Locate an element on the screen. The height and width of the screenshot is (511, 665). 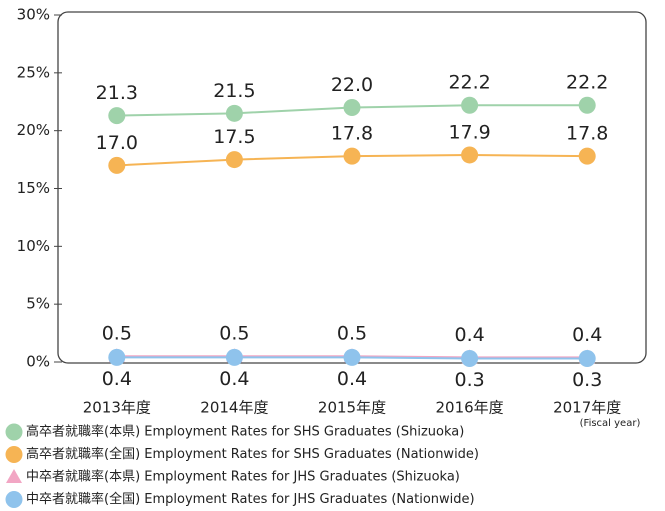
x-tick-label: 2016年度 is located at coordinates (470, 408).